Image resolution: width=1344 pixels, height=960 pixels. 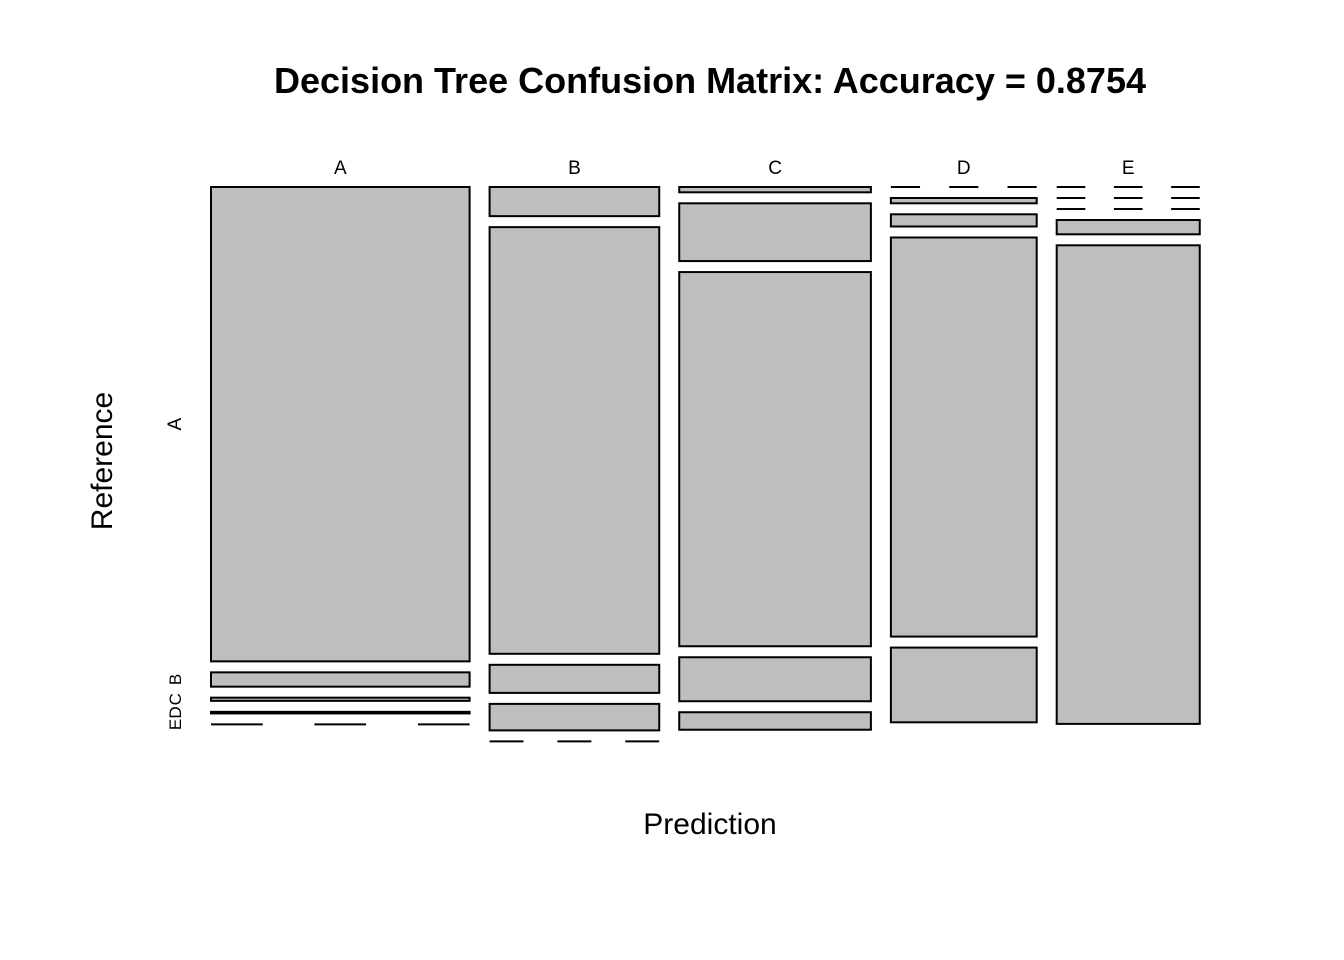 I want to click on cell-b-c, so click(x=574, y=678).